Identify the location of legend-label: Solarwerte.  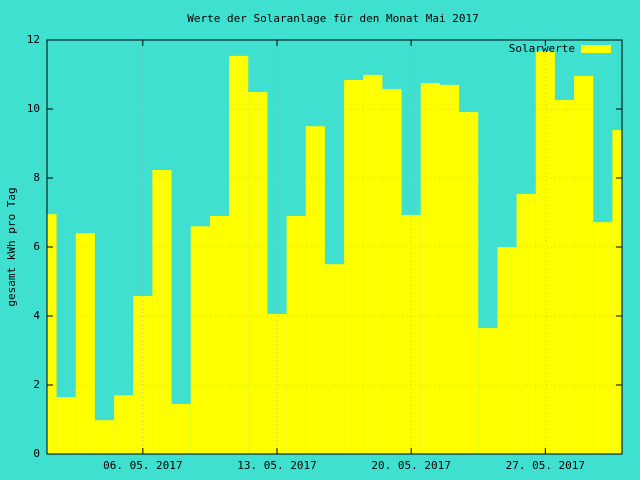
(542, 48).